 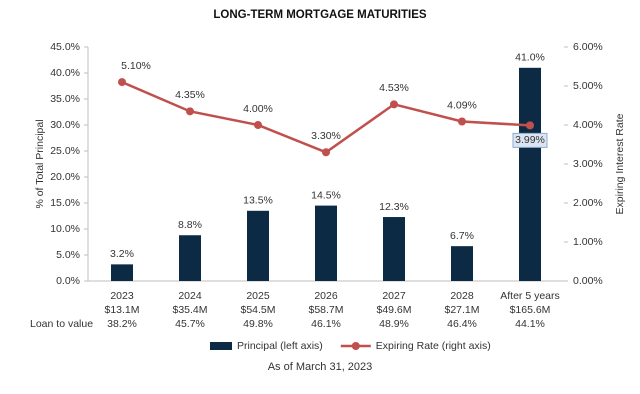 I want to click on label-box, so click(x=530, y=140).